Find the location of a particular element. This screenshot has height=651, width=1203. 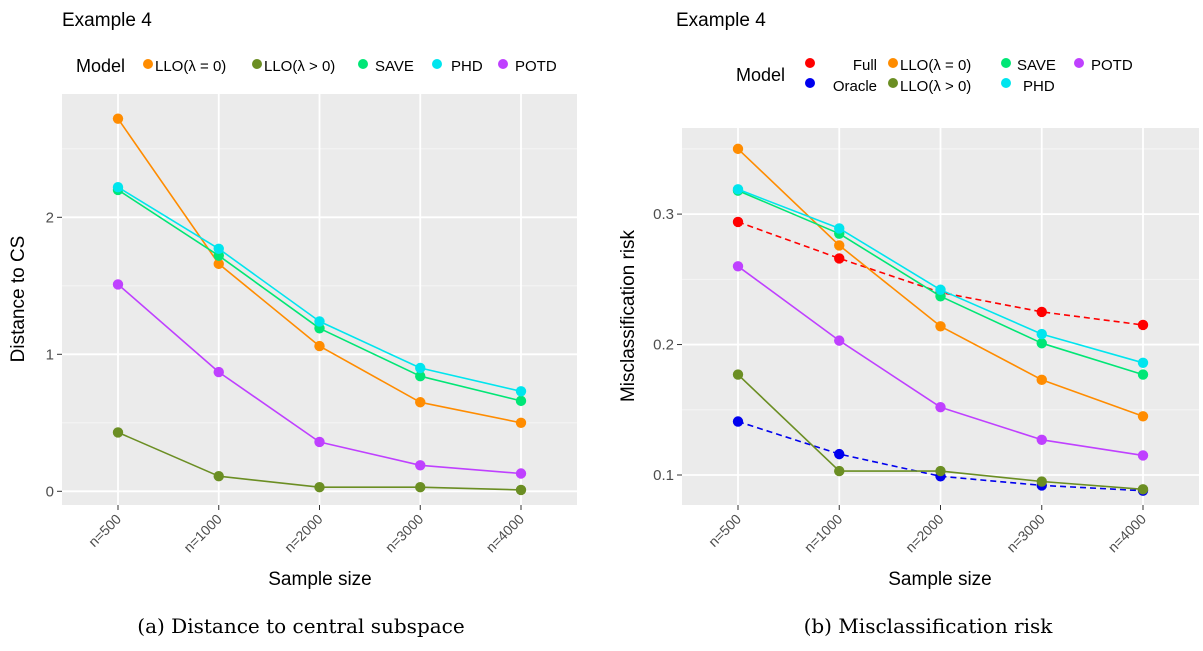

y-axis-label-a: Distance to CS is located at coordinates (18, 299).